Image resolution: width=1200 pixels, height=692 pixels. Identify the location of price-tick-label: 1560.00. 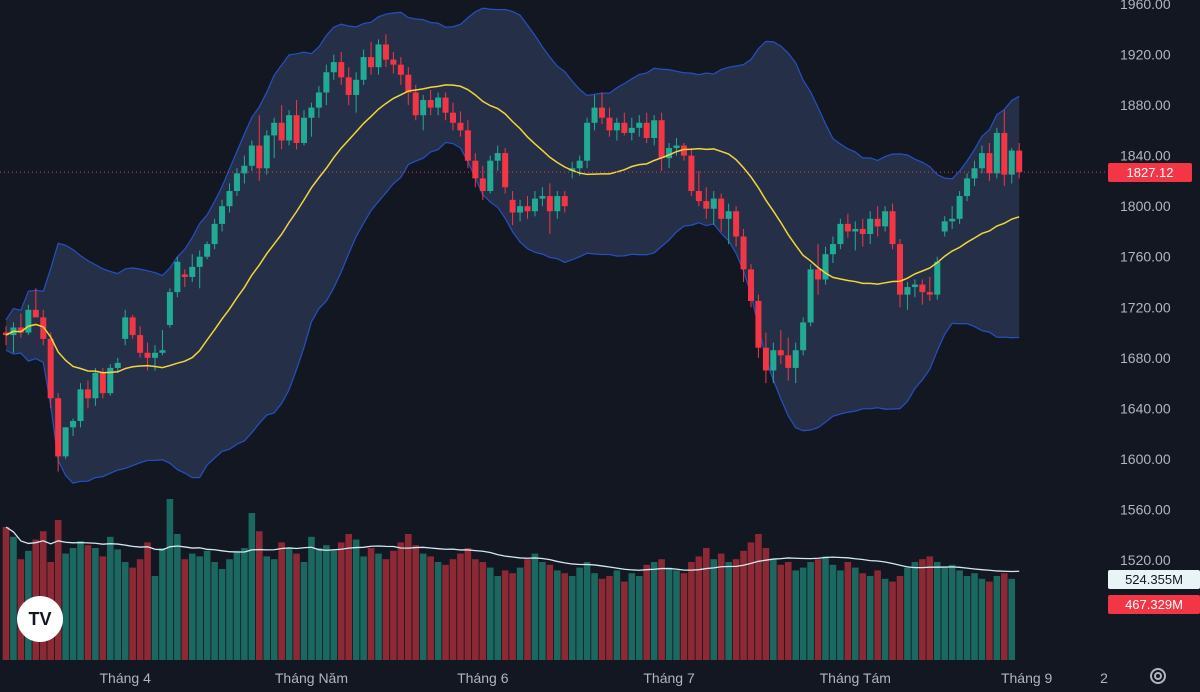
(1145, 509).